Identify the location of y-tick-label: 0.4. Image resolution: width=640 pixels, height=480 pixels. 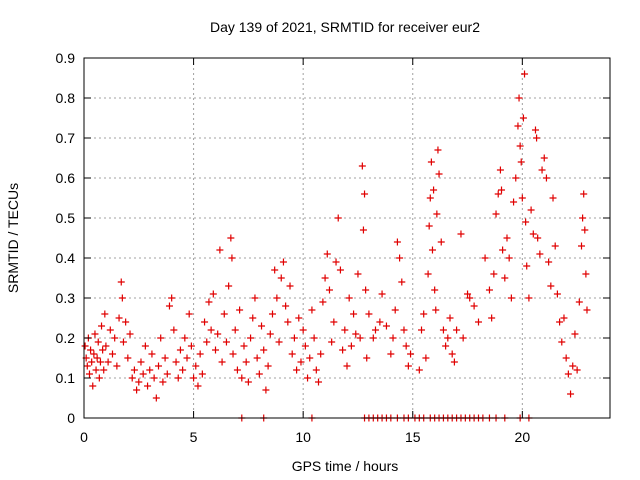
(66, 258).